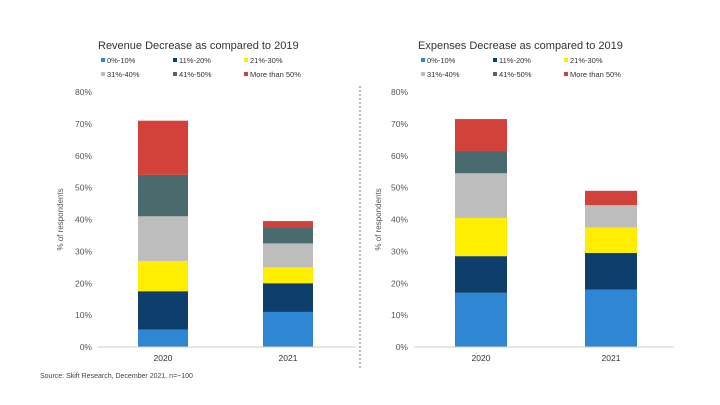 This screenshot has height=405, width=720. I want to click on chart-1-bar-2020-41pct-50pct, so click(163, 195).